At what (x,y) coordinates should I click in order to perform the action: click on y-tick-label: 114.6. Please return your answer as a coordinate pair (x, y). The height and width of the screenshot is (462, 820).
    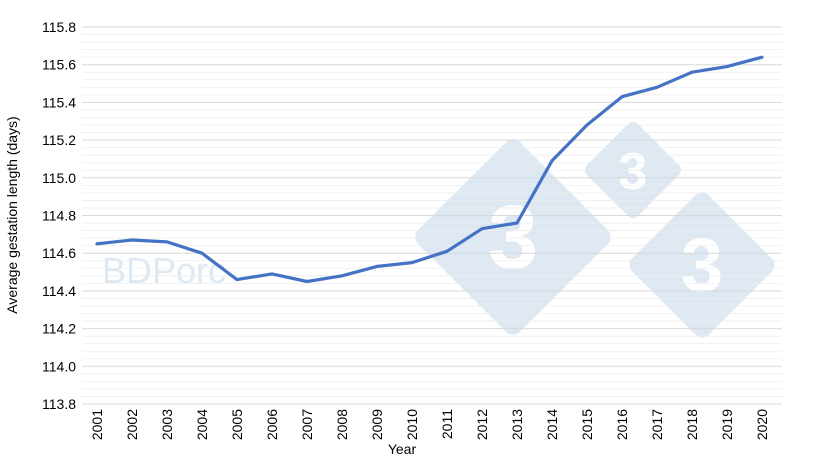
    Looking at the image, I should click on (59, 253).